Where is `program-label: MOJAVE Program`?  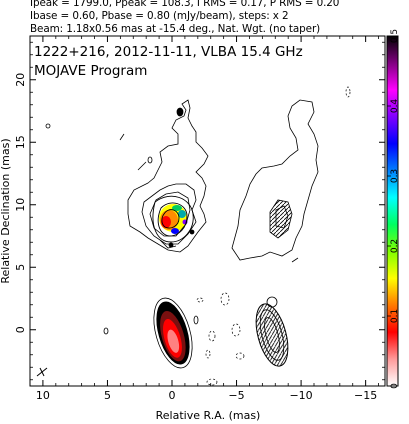 program-label: MOJAVE Program is located at coordinates (90, 71).